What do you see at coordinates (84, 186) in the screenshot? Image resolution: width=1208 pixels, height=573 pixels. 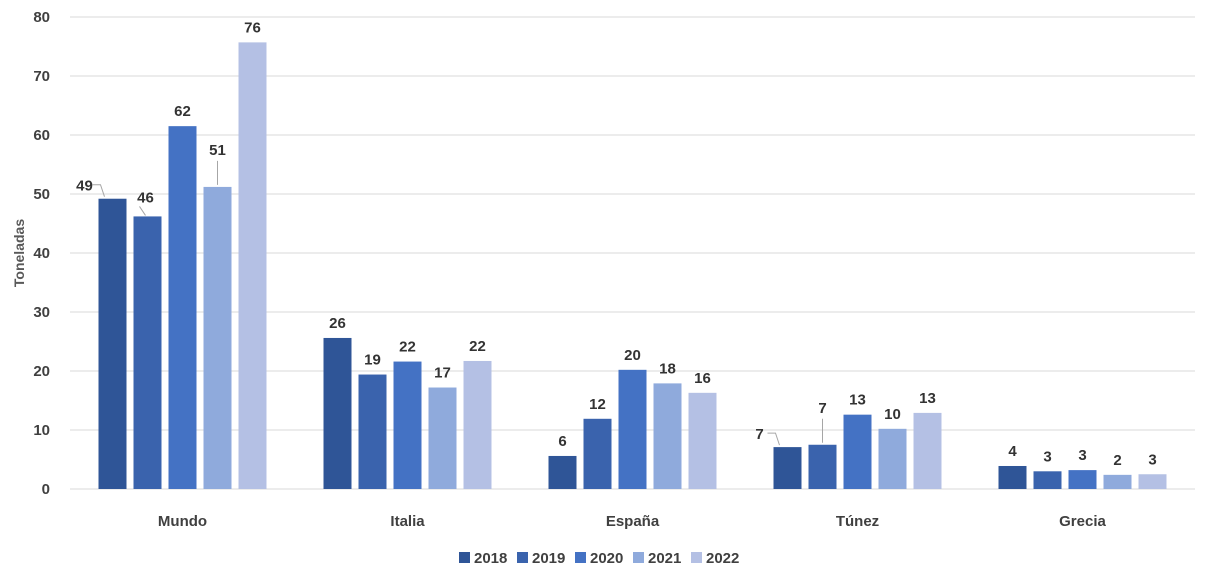 I see `data-label: 49` at bounding box center [84, 186].